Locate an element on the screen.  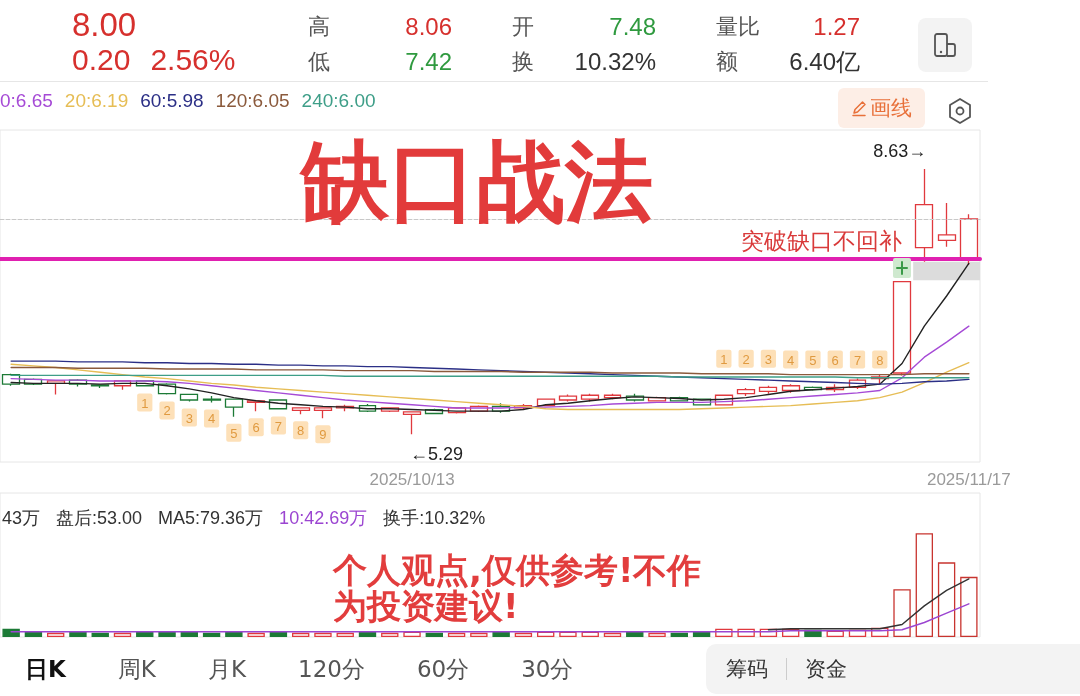
text: 120:6.05 is located at coordinates (252, 100).